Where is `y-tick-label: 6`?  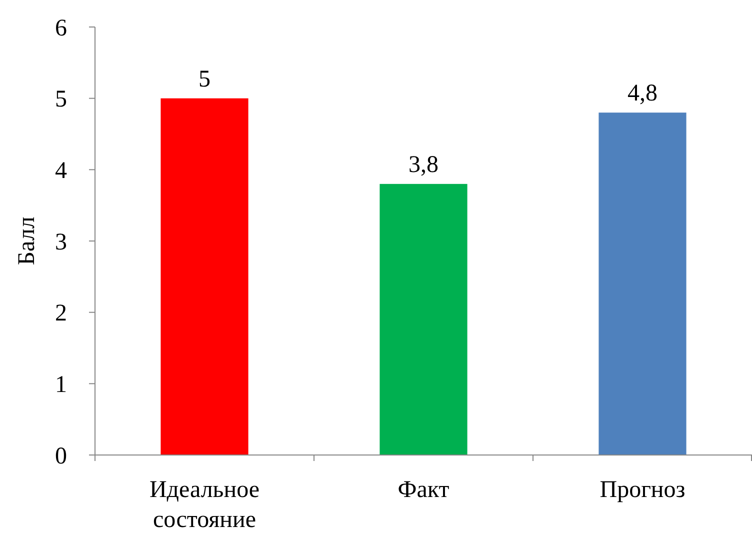
y-tick-label: 6 is located at coordinates (61, 28).